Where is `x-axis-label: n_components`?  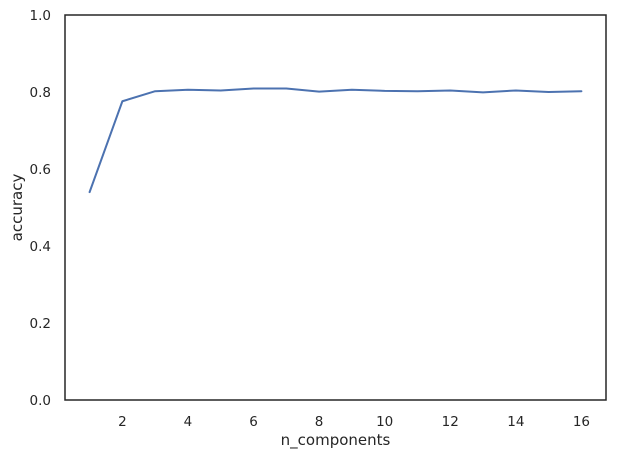 x-axis-label: n_components is located at coordinates (336, 440).